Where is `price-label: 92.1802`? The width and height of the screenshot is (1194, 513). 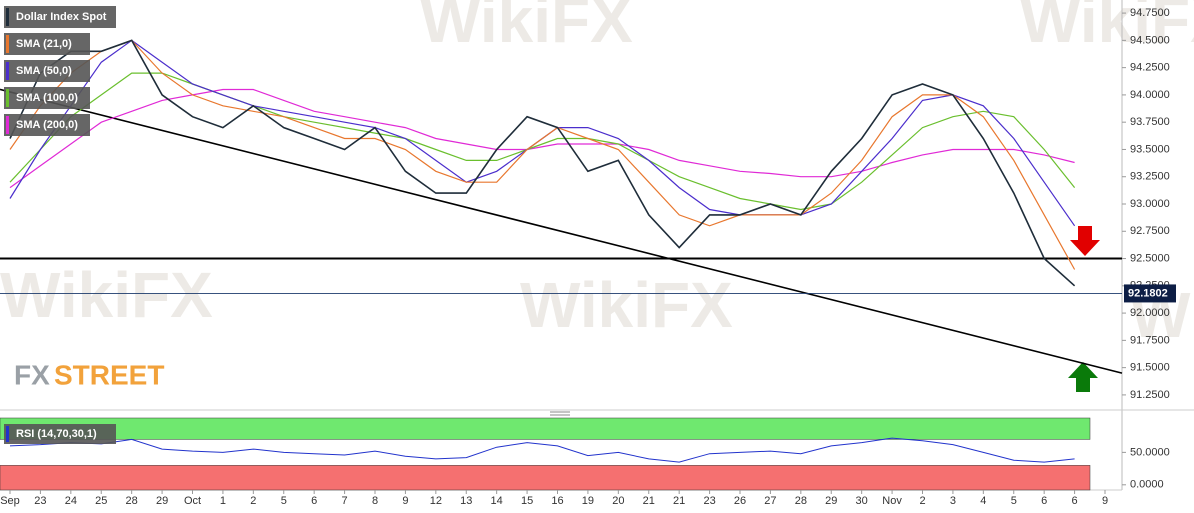 price-label: 92.1802 is located at coordinates (1148, 293).